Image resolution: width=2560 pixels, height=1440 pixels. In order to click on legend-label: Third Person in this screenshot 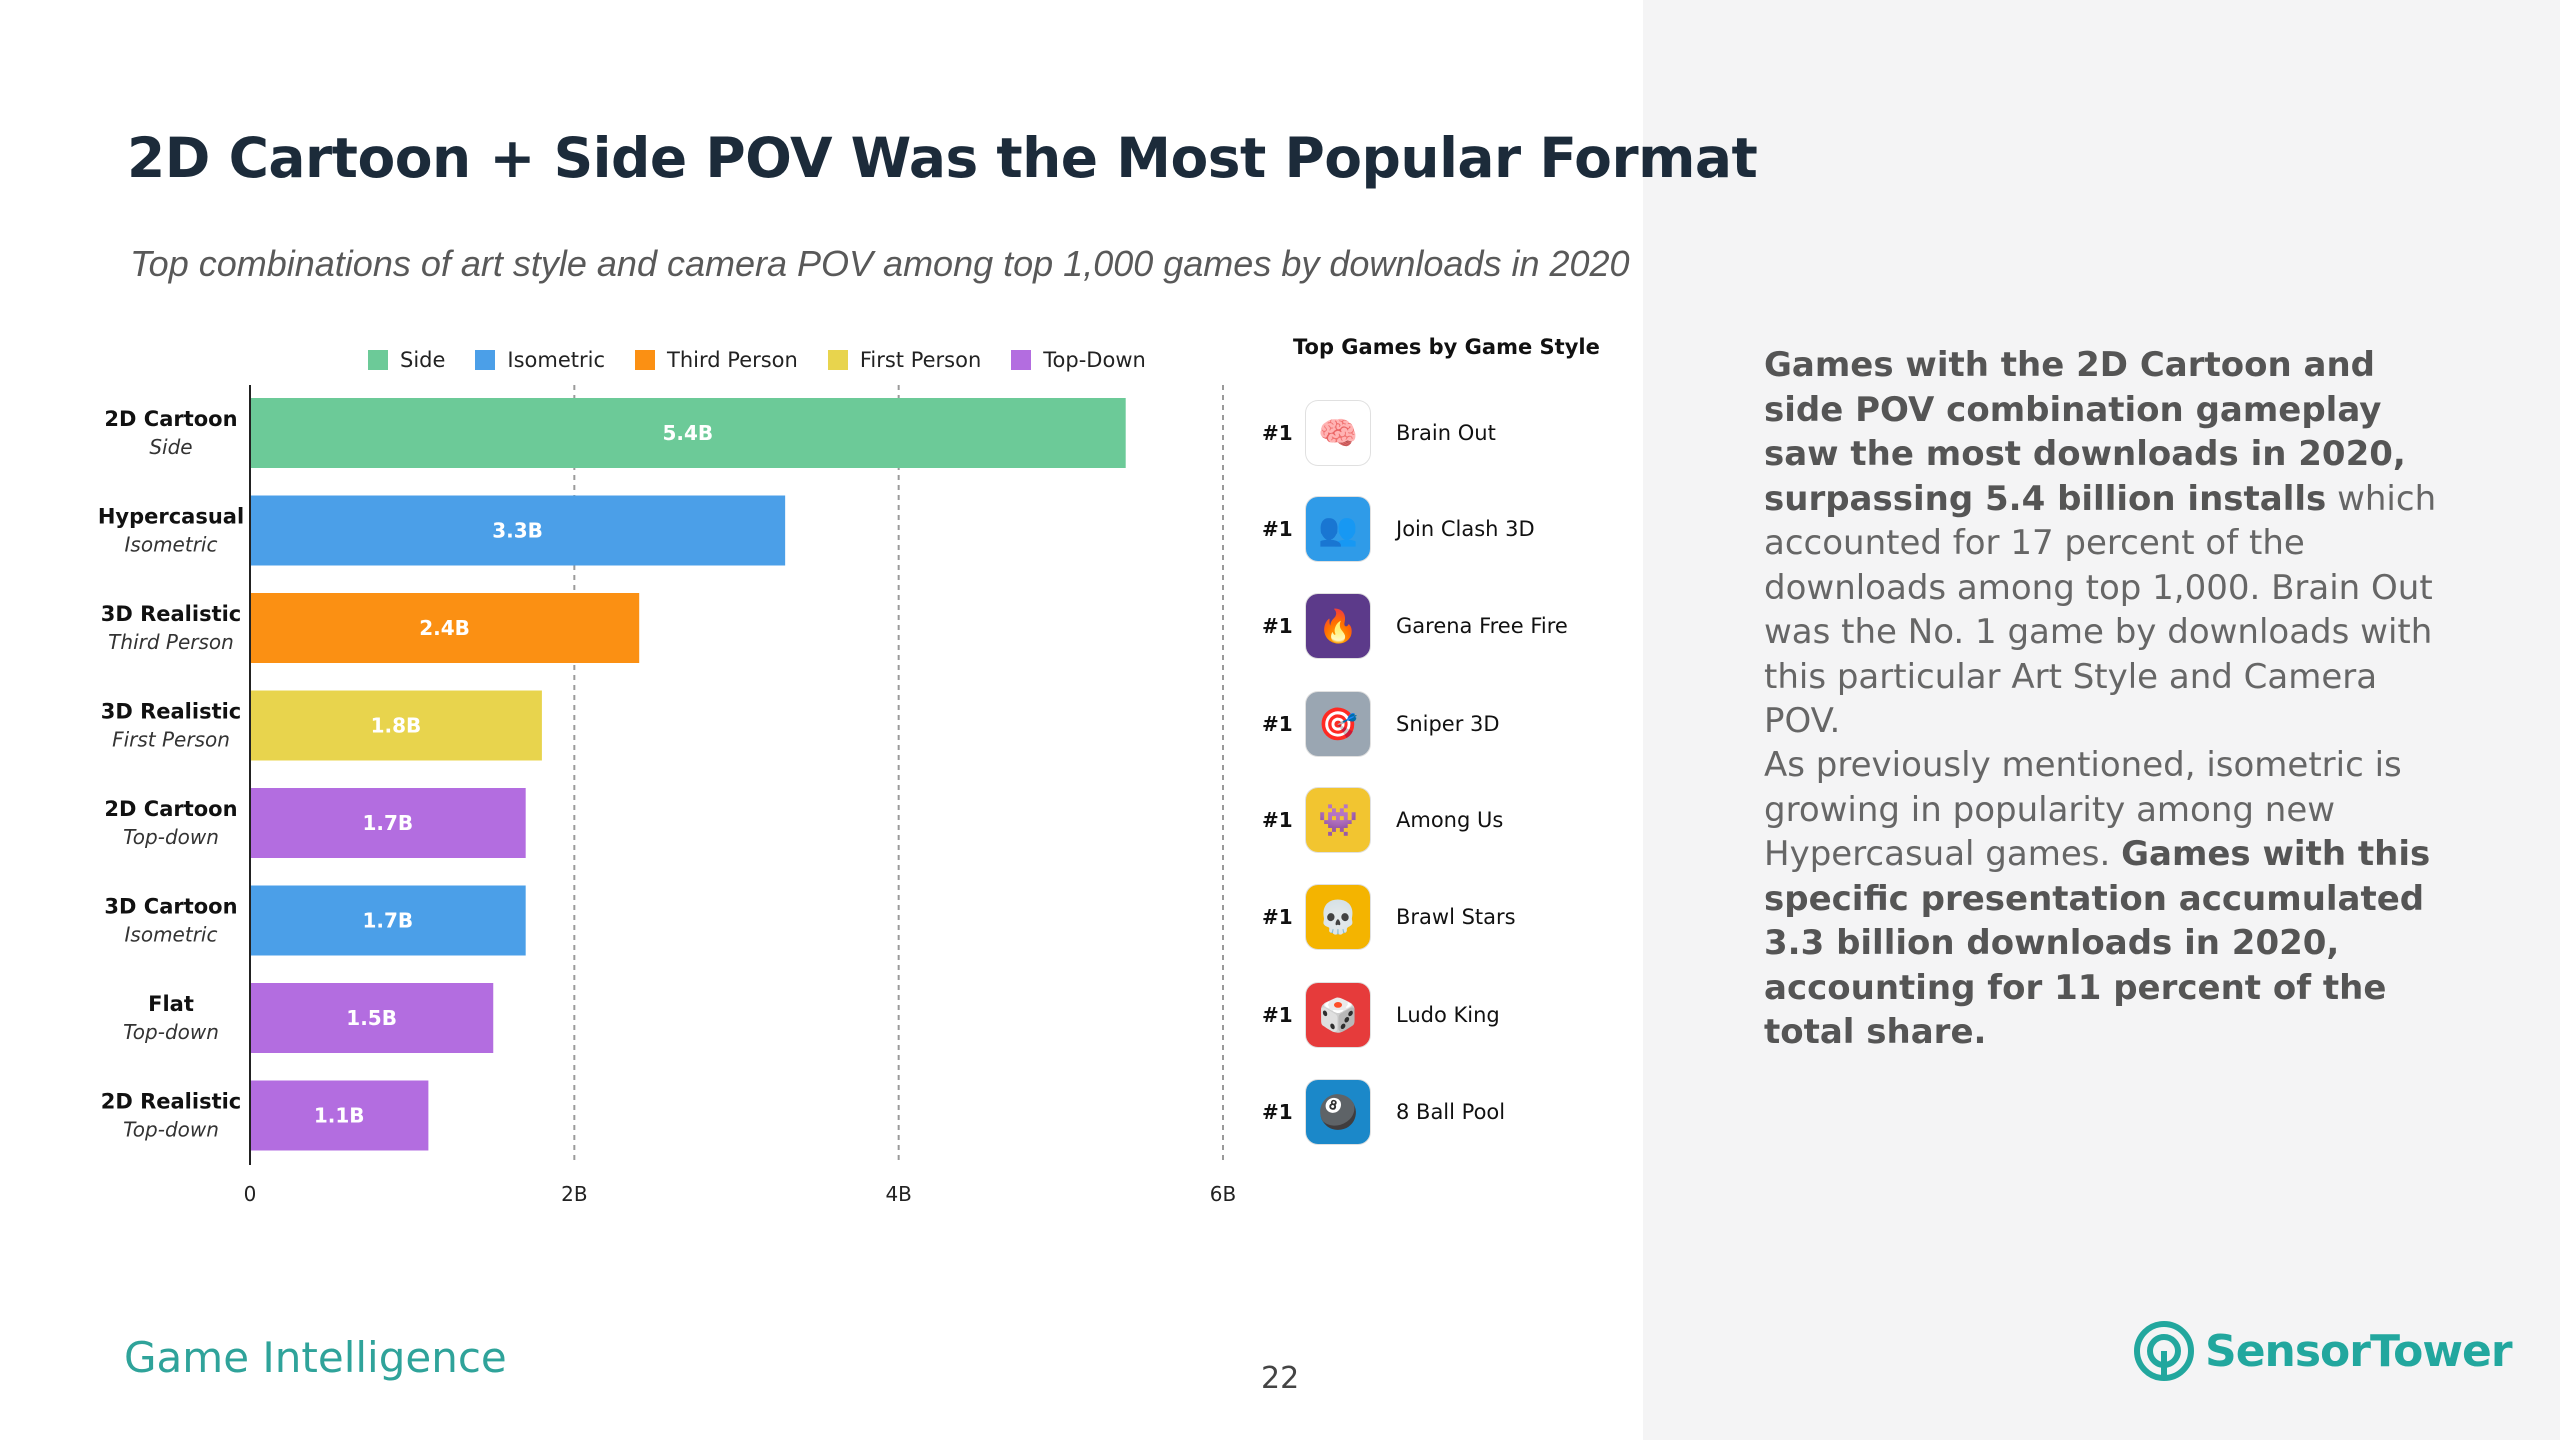, I will do `click(732, 360)`.